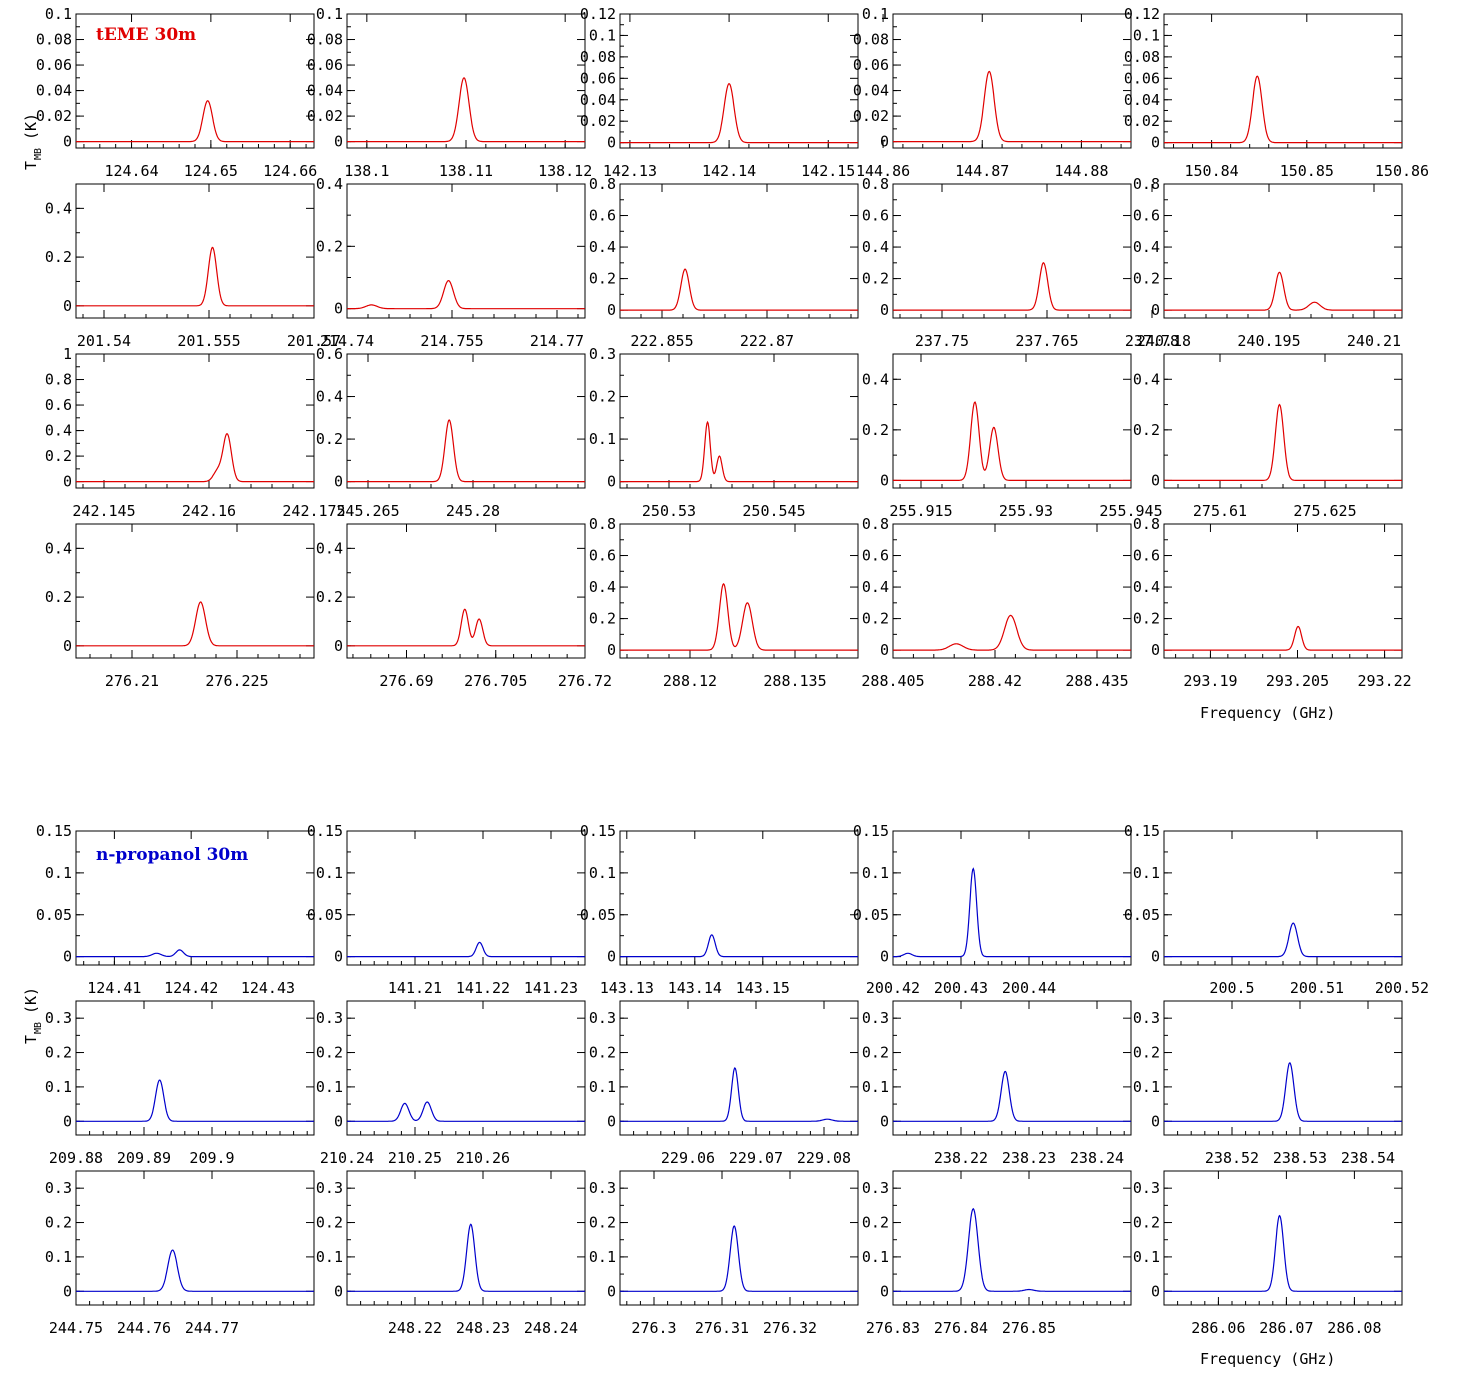 This screenshot has width=1463, height=1374. I want to click on spectrum-panel: 0 0.05 0.1 0.15 200.42 200.43 200.44, so click(992, 909).